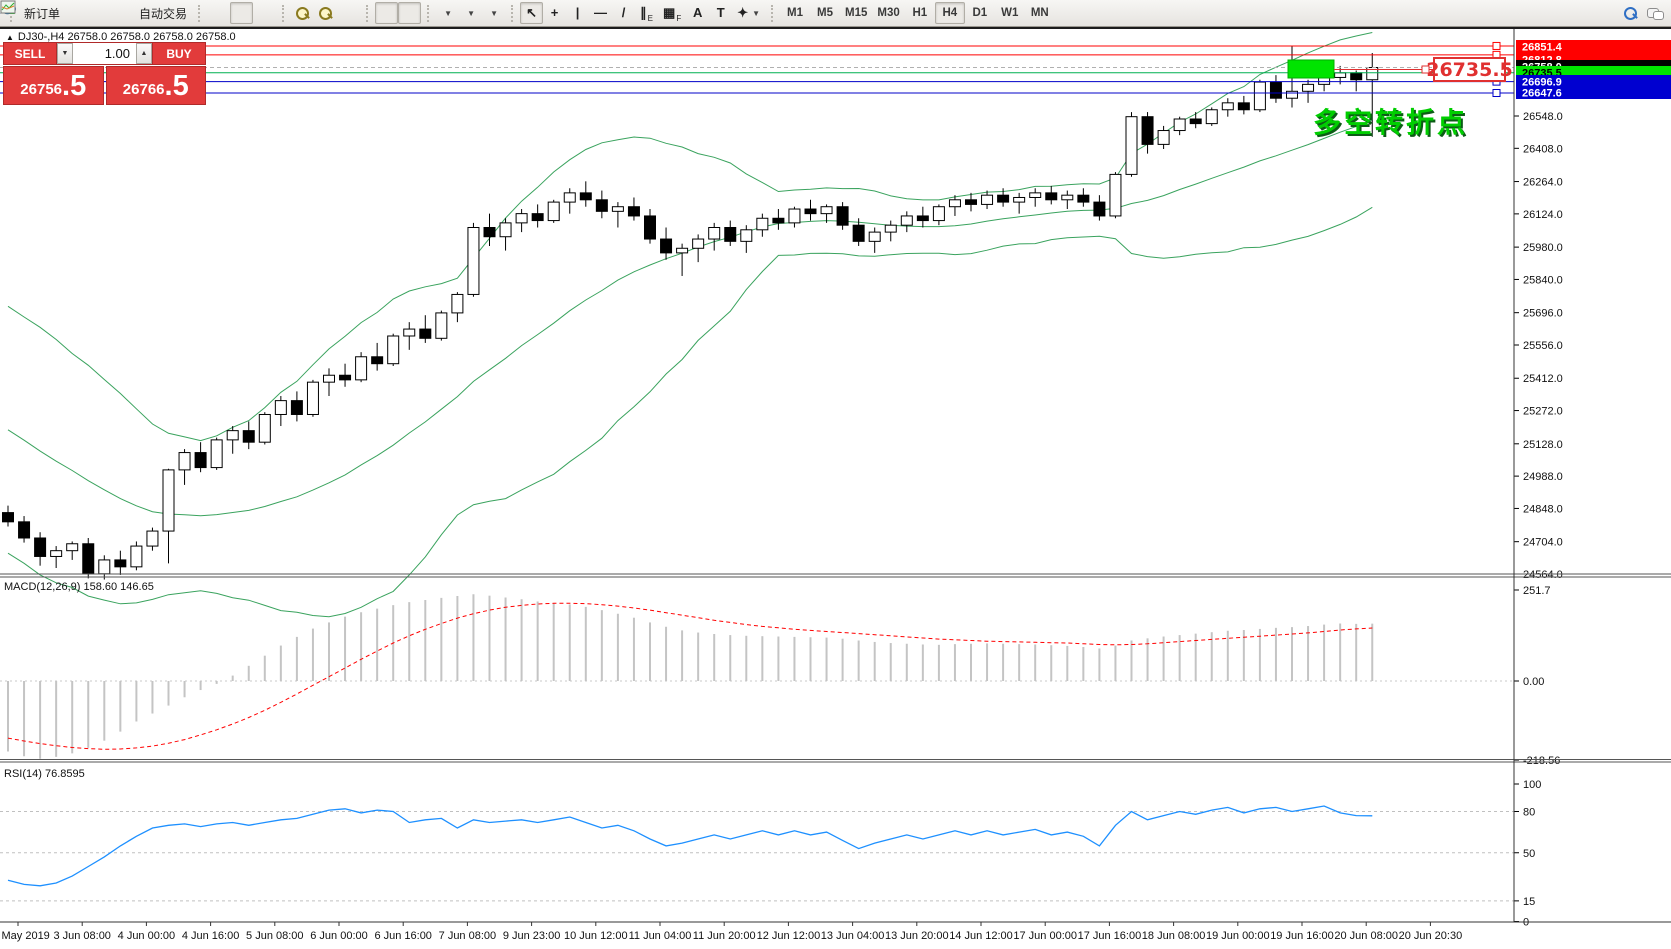 This screenshot has width=1671, height=949. What do you see at coordinates (720, 13) in the screenshot?
I see `text-label-tool-button: T` at bounding box center [720, 13].